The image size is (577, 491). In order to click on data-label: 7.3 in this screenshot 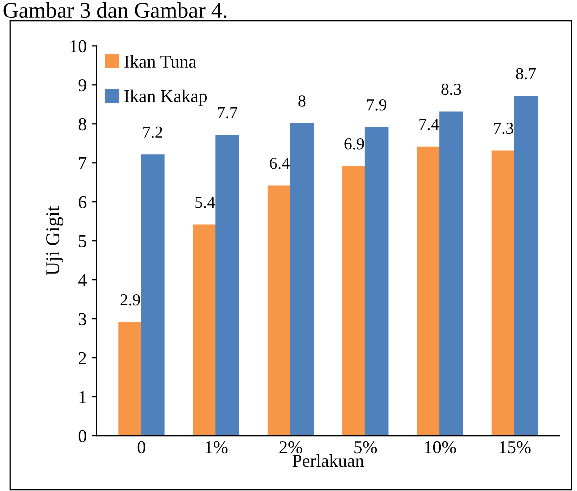, I will do `click(504, 128)`.